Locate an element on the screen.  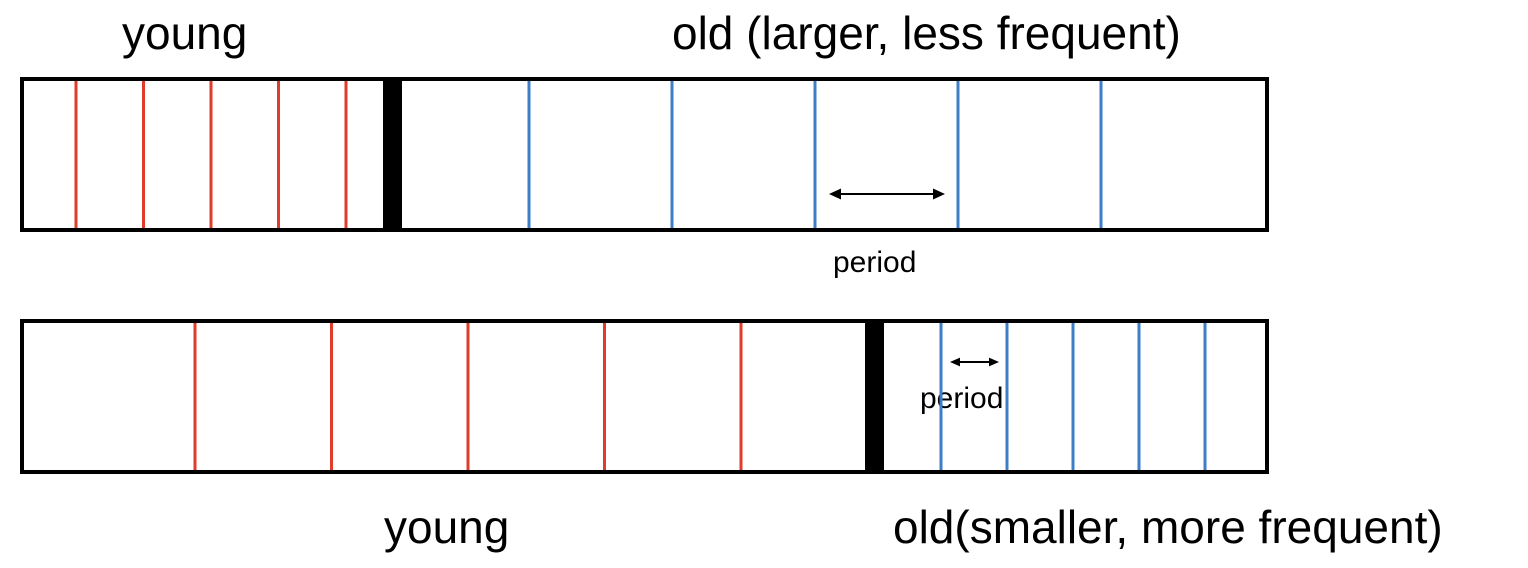
bottom-period-arrow is located at coordinates (974, 362).